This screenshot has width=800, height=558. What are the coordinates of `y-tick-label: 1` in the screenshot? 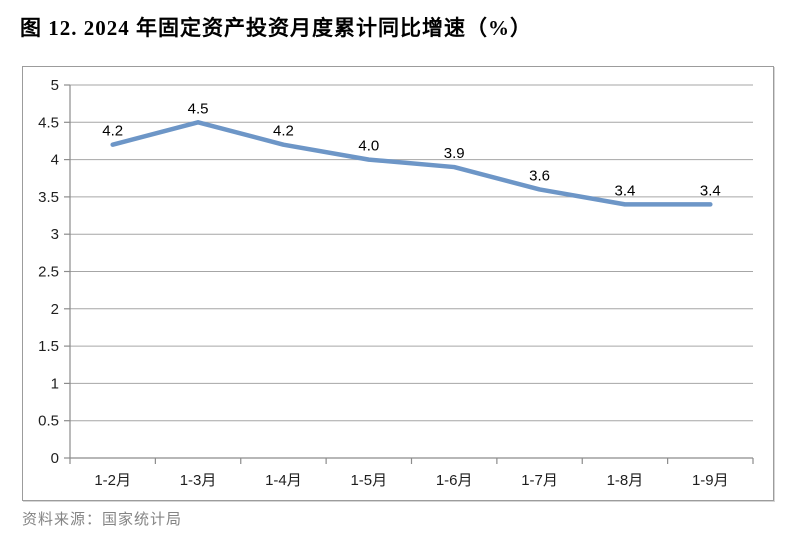 It's located at (55, 383).